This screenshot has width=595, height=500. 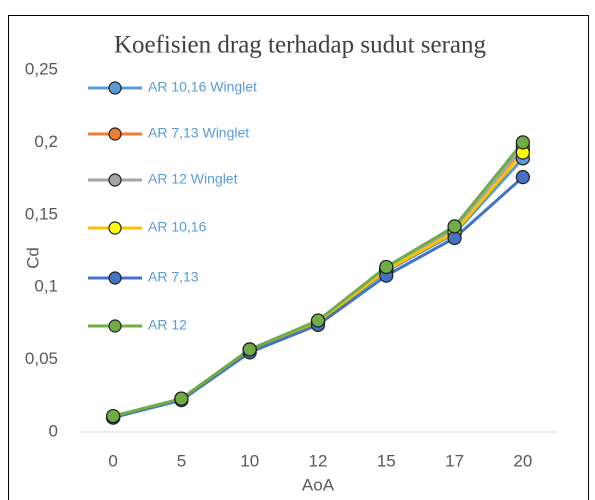 I want to click on x-tick-label: 0, so click(x=112, y=460).